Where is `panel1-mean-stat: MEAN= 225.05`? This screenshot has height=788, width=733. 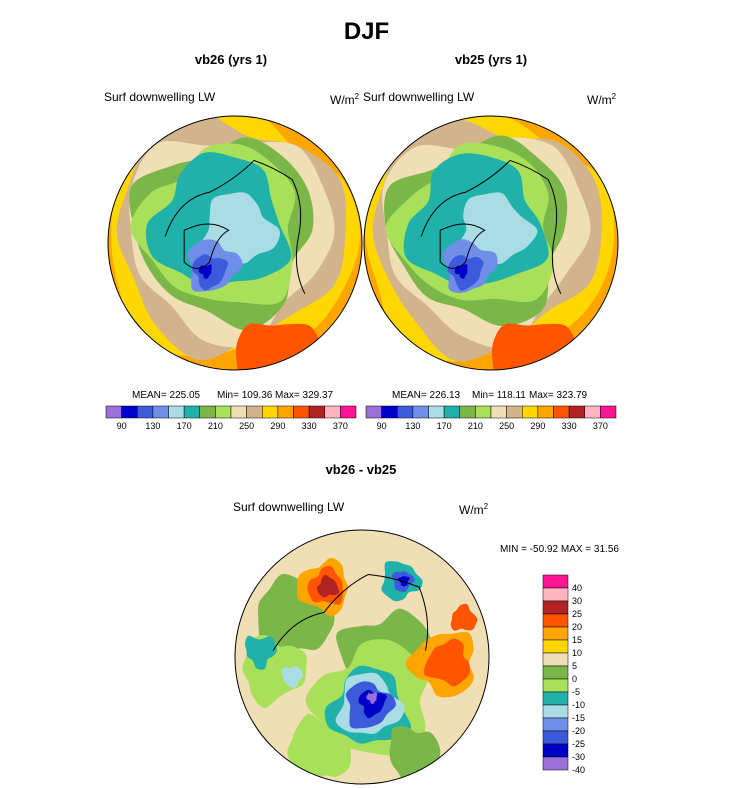
panel1-mean-stat: MEAN= 225.05 is located at coordinates (166, 395).